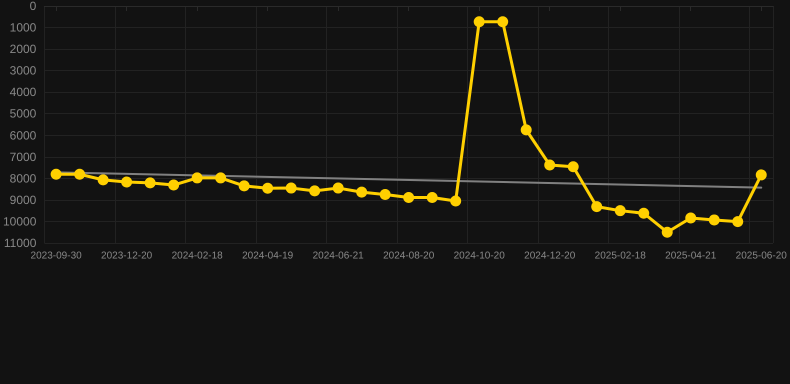 The height and width of the screenshot is (384, 790). What do you see at coordinates (198, 256) in the screenshot?
I see `x-tick-label: 2024-02-18` at bounding box center [198, 256].